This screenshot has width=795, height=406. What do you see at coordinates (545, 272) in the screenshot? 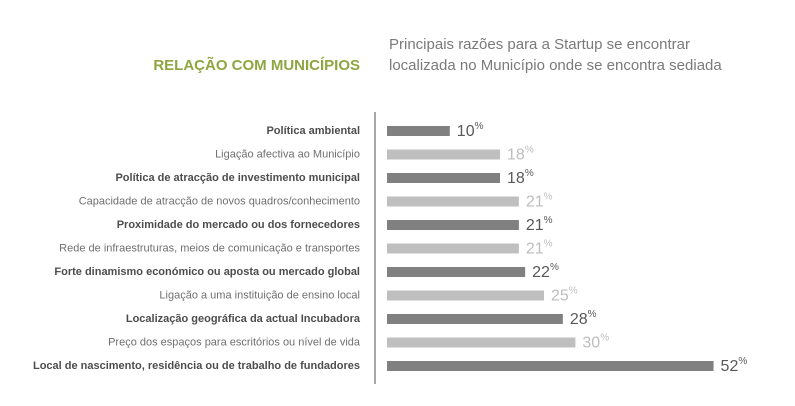
I see `value-label: 22%` at bounding box center [545, 272].